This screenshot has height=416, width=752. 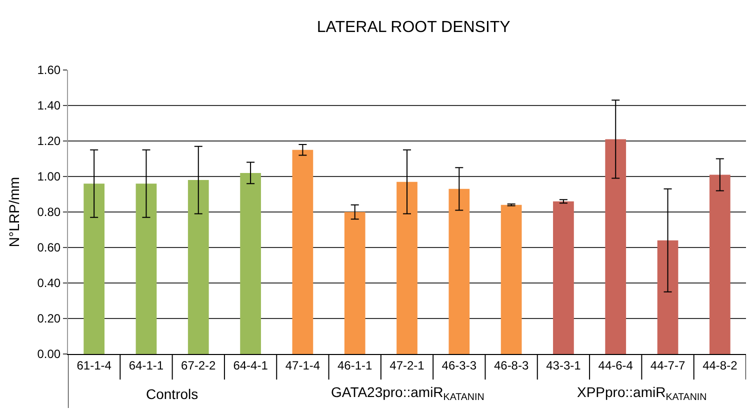 What do you see at coordinates (720, 365) in the screenshot?
I see `x-tick-label: 44-8-2` at bounding box center [720, 365].